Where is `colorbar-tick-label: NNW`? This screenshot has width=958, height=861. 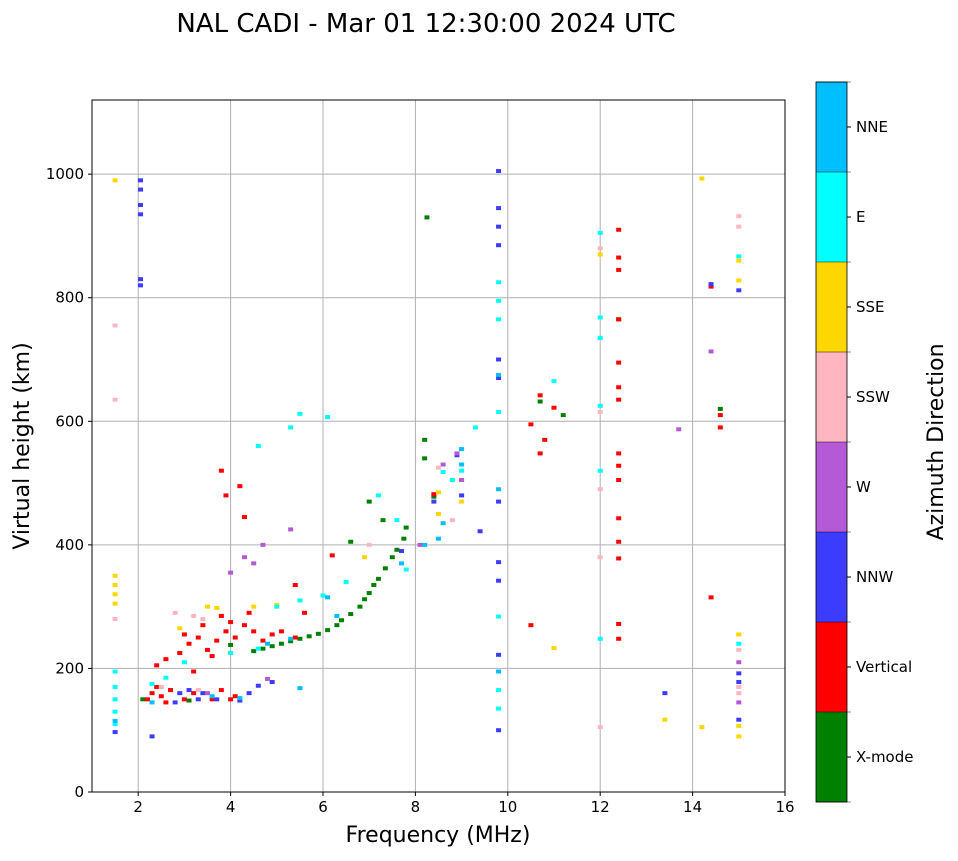
colorbar-tick-label: NNW is located at coordinates (874, 577).